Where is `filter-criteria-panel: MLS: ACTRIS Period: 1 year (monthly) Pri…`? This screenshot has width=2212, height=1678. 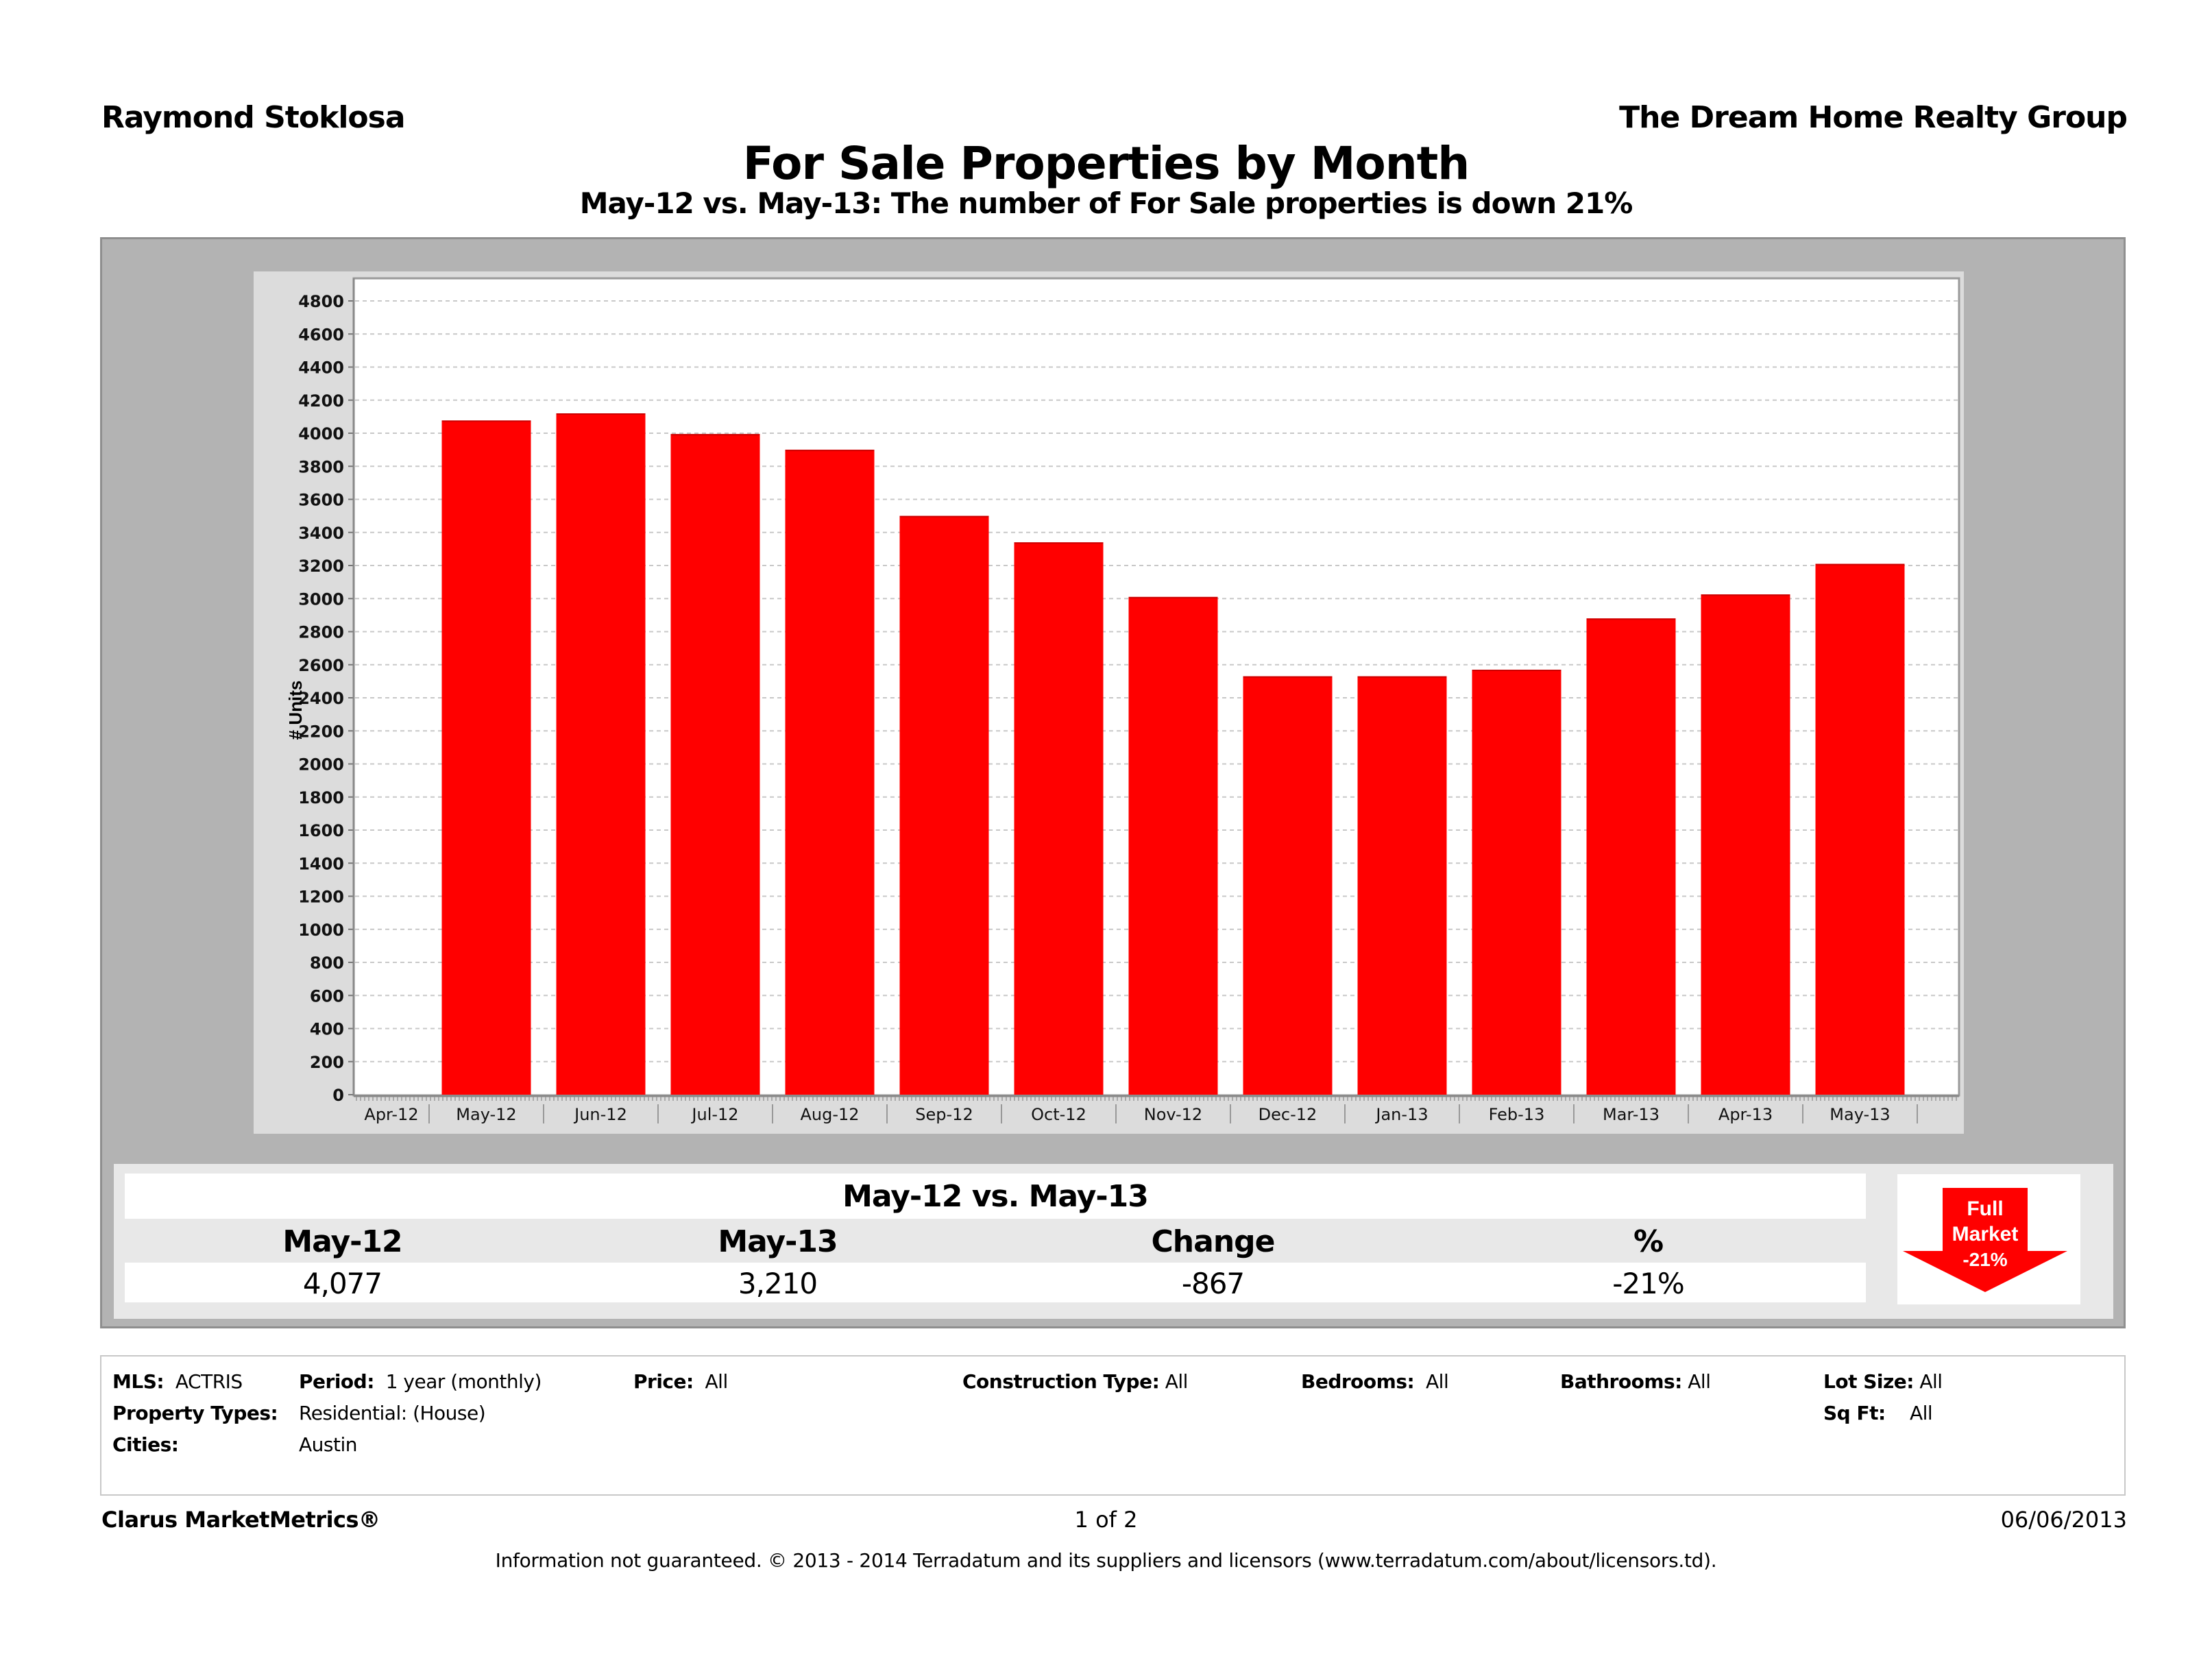 filter-criteria-panel: MLS: ACTRIS Period: 1 year (monthly) Pri… is located at coordinates (1113, 1425).